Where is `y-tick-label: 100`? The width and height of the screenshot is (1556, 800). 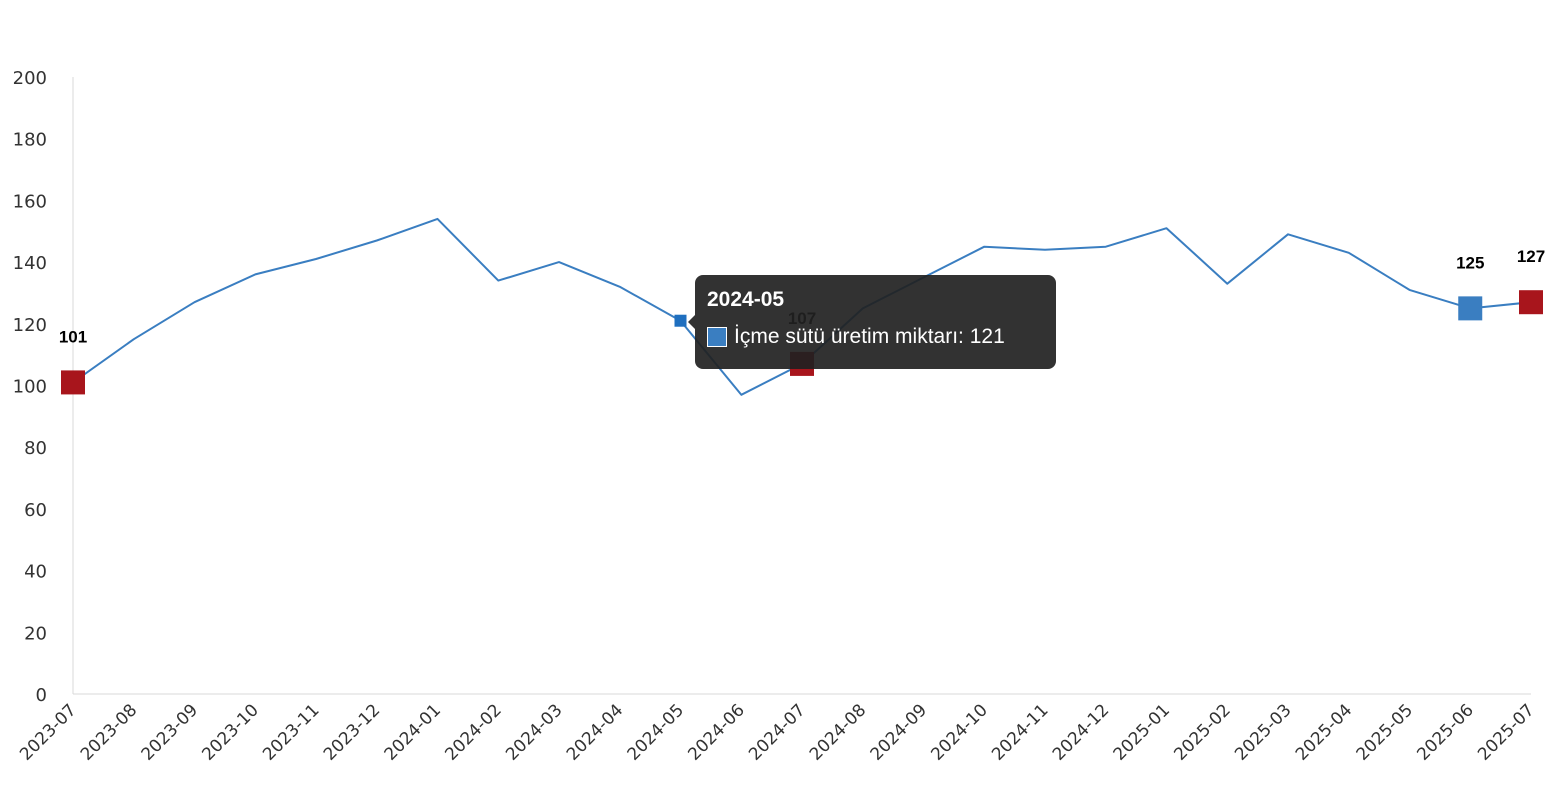
y-tick-label: 100 is located at coordinates (30, 387).